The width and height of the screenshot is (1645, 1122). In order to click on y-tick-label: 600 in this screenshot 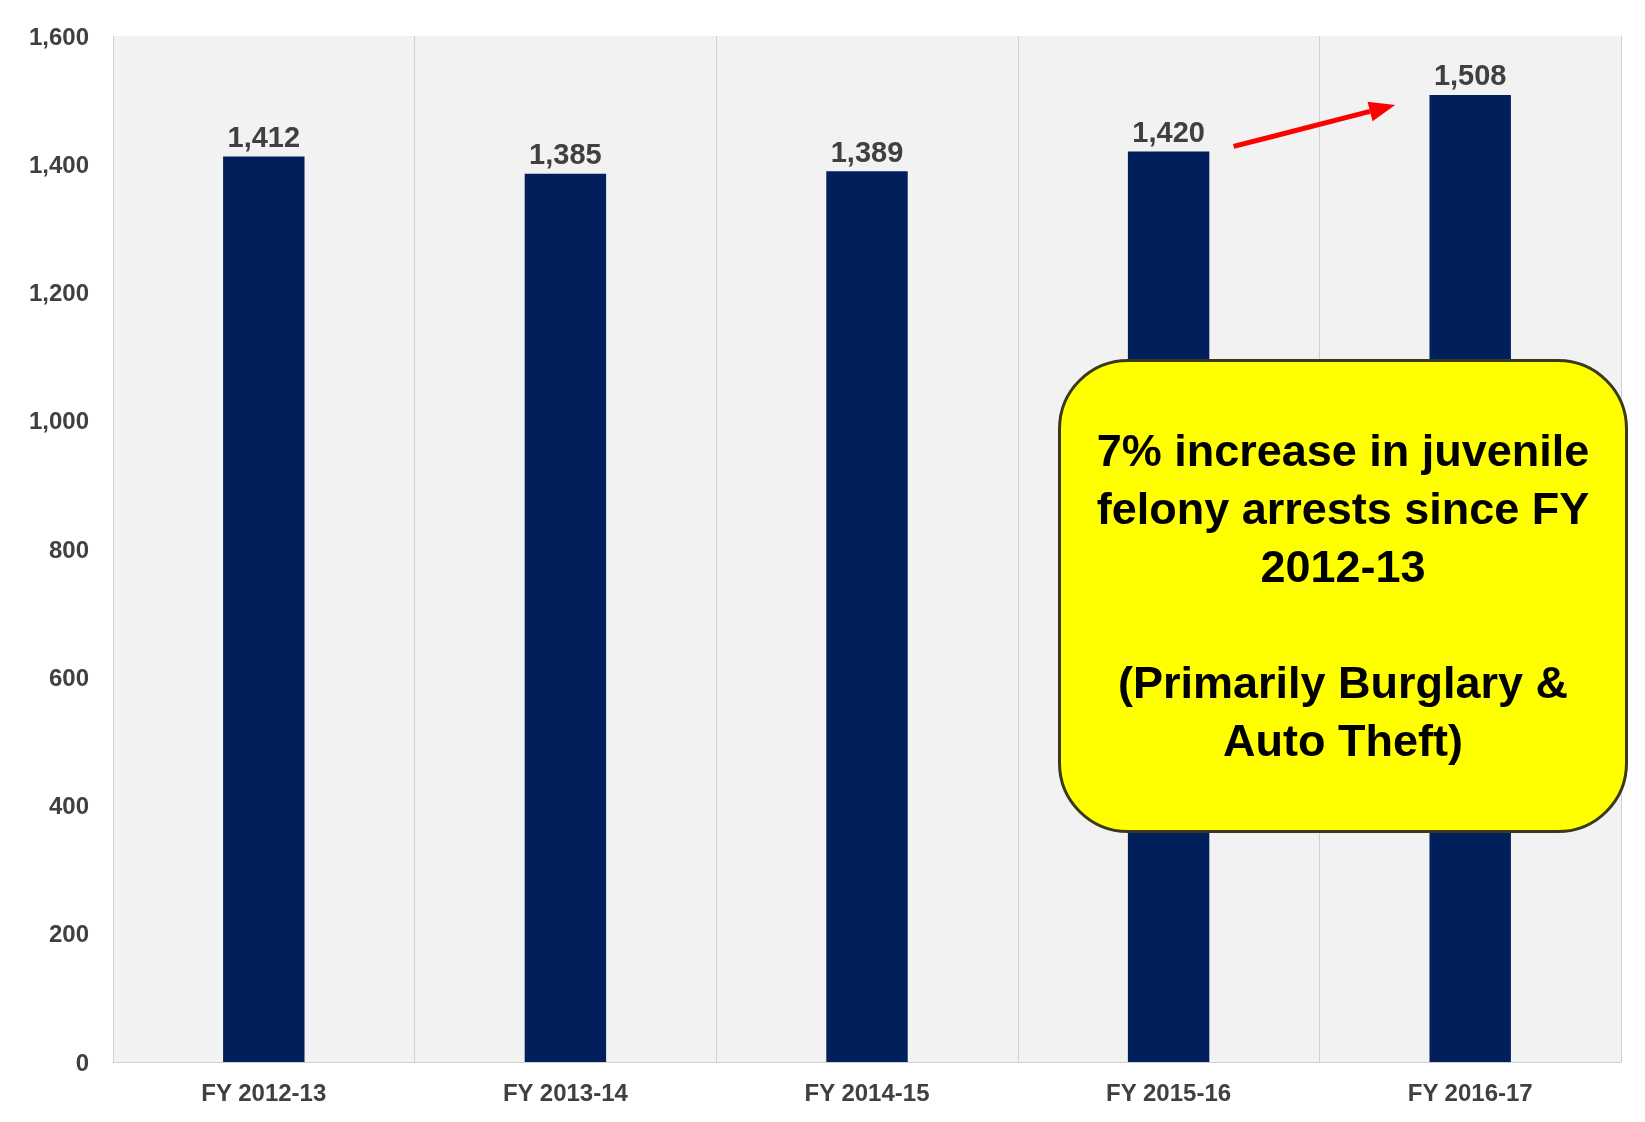, I will do `click(68, 677)`.